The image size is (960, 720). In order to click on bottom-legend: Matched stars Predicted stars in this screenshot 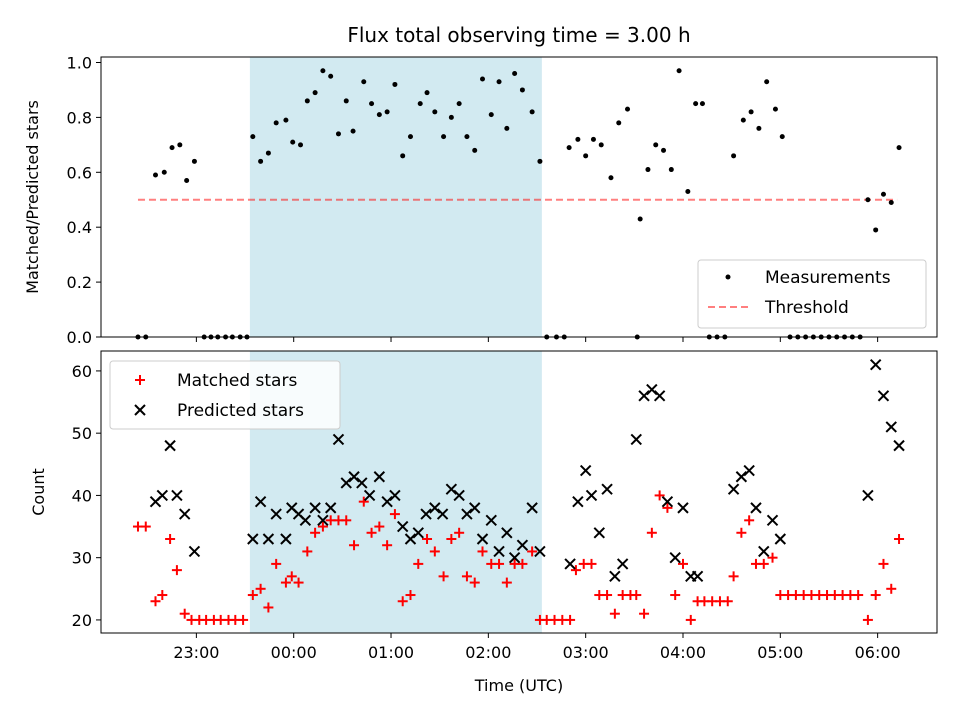, I will do `click(225, 395)`.